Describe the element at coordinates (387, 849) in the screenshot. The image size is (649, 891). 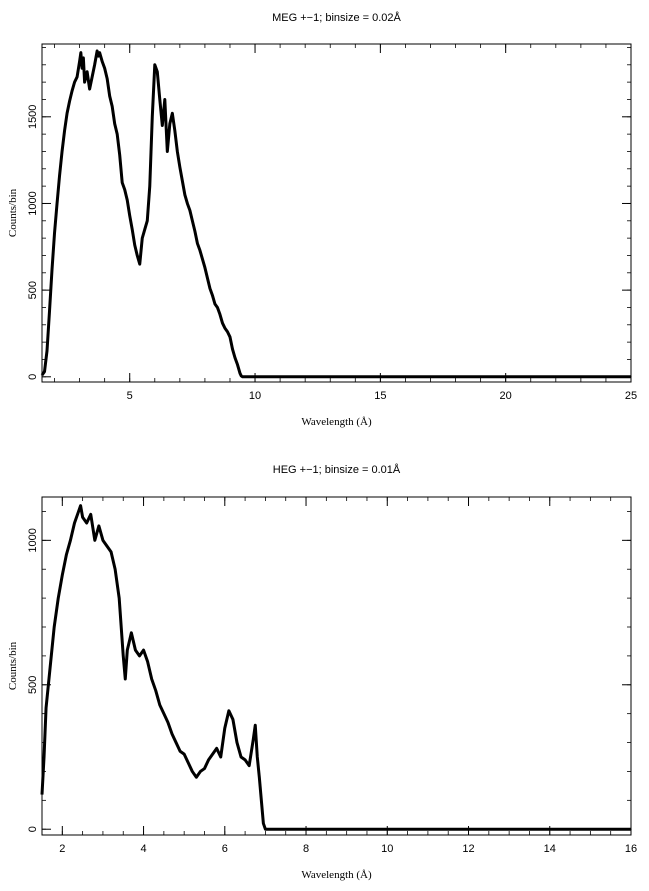
I see `heg-x-tick-label: 10` at that location.